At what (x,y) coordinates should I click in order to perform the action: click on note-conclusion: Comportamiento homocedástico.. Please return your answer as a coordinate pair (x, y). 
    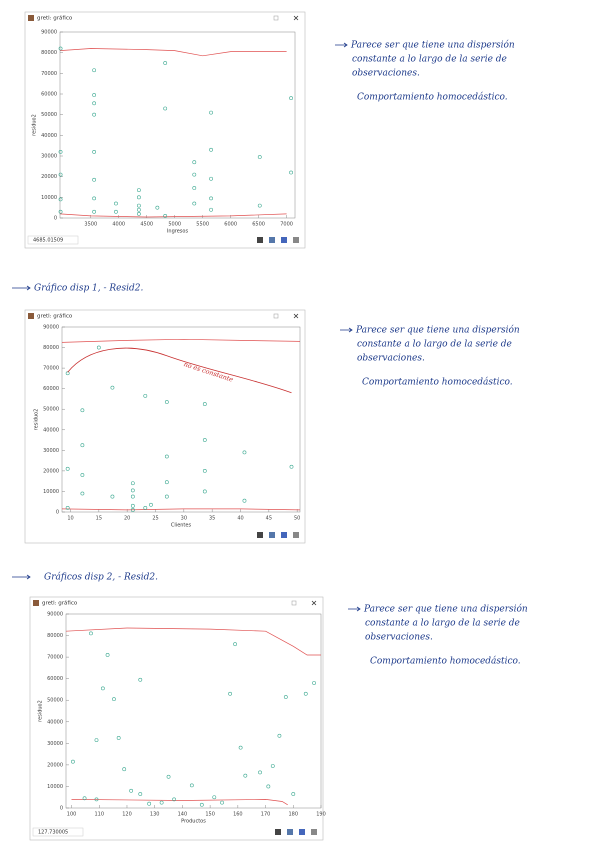
    Looking at the image, I should click on (432, 97).